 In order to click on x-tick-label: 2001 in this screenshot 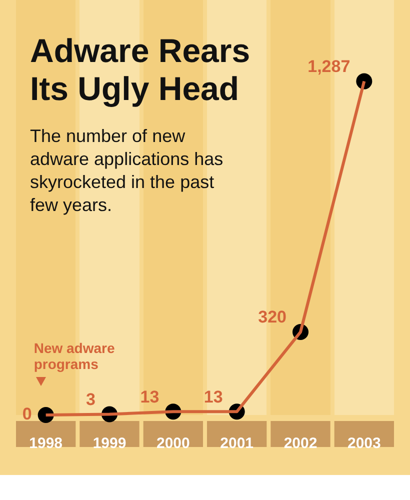, I will do `click(237, 443)`.